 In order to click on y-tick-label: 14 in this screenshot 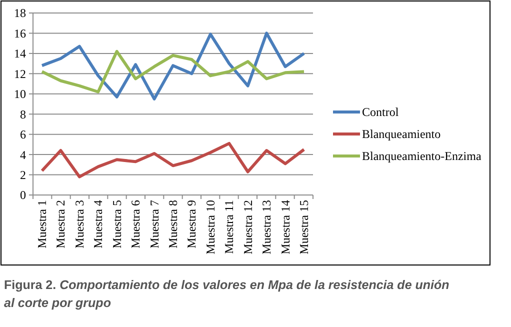, I will do `click(20, 53)`.